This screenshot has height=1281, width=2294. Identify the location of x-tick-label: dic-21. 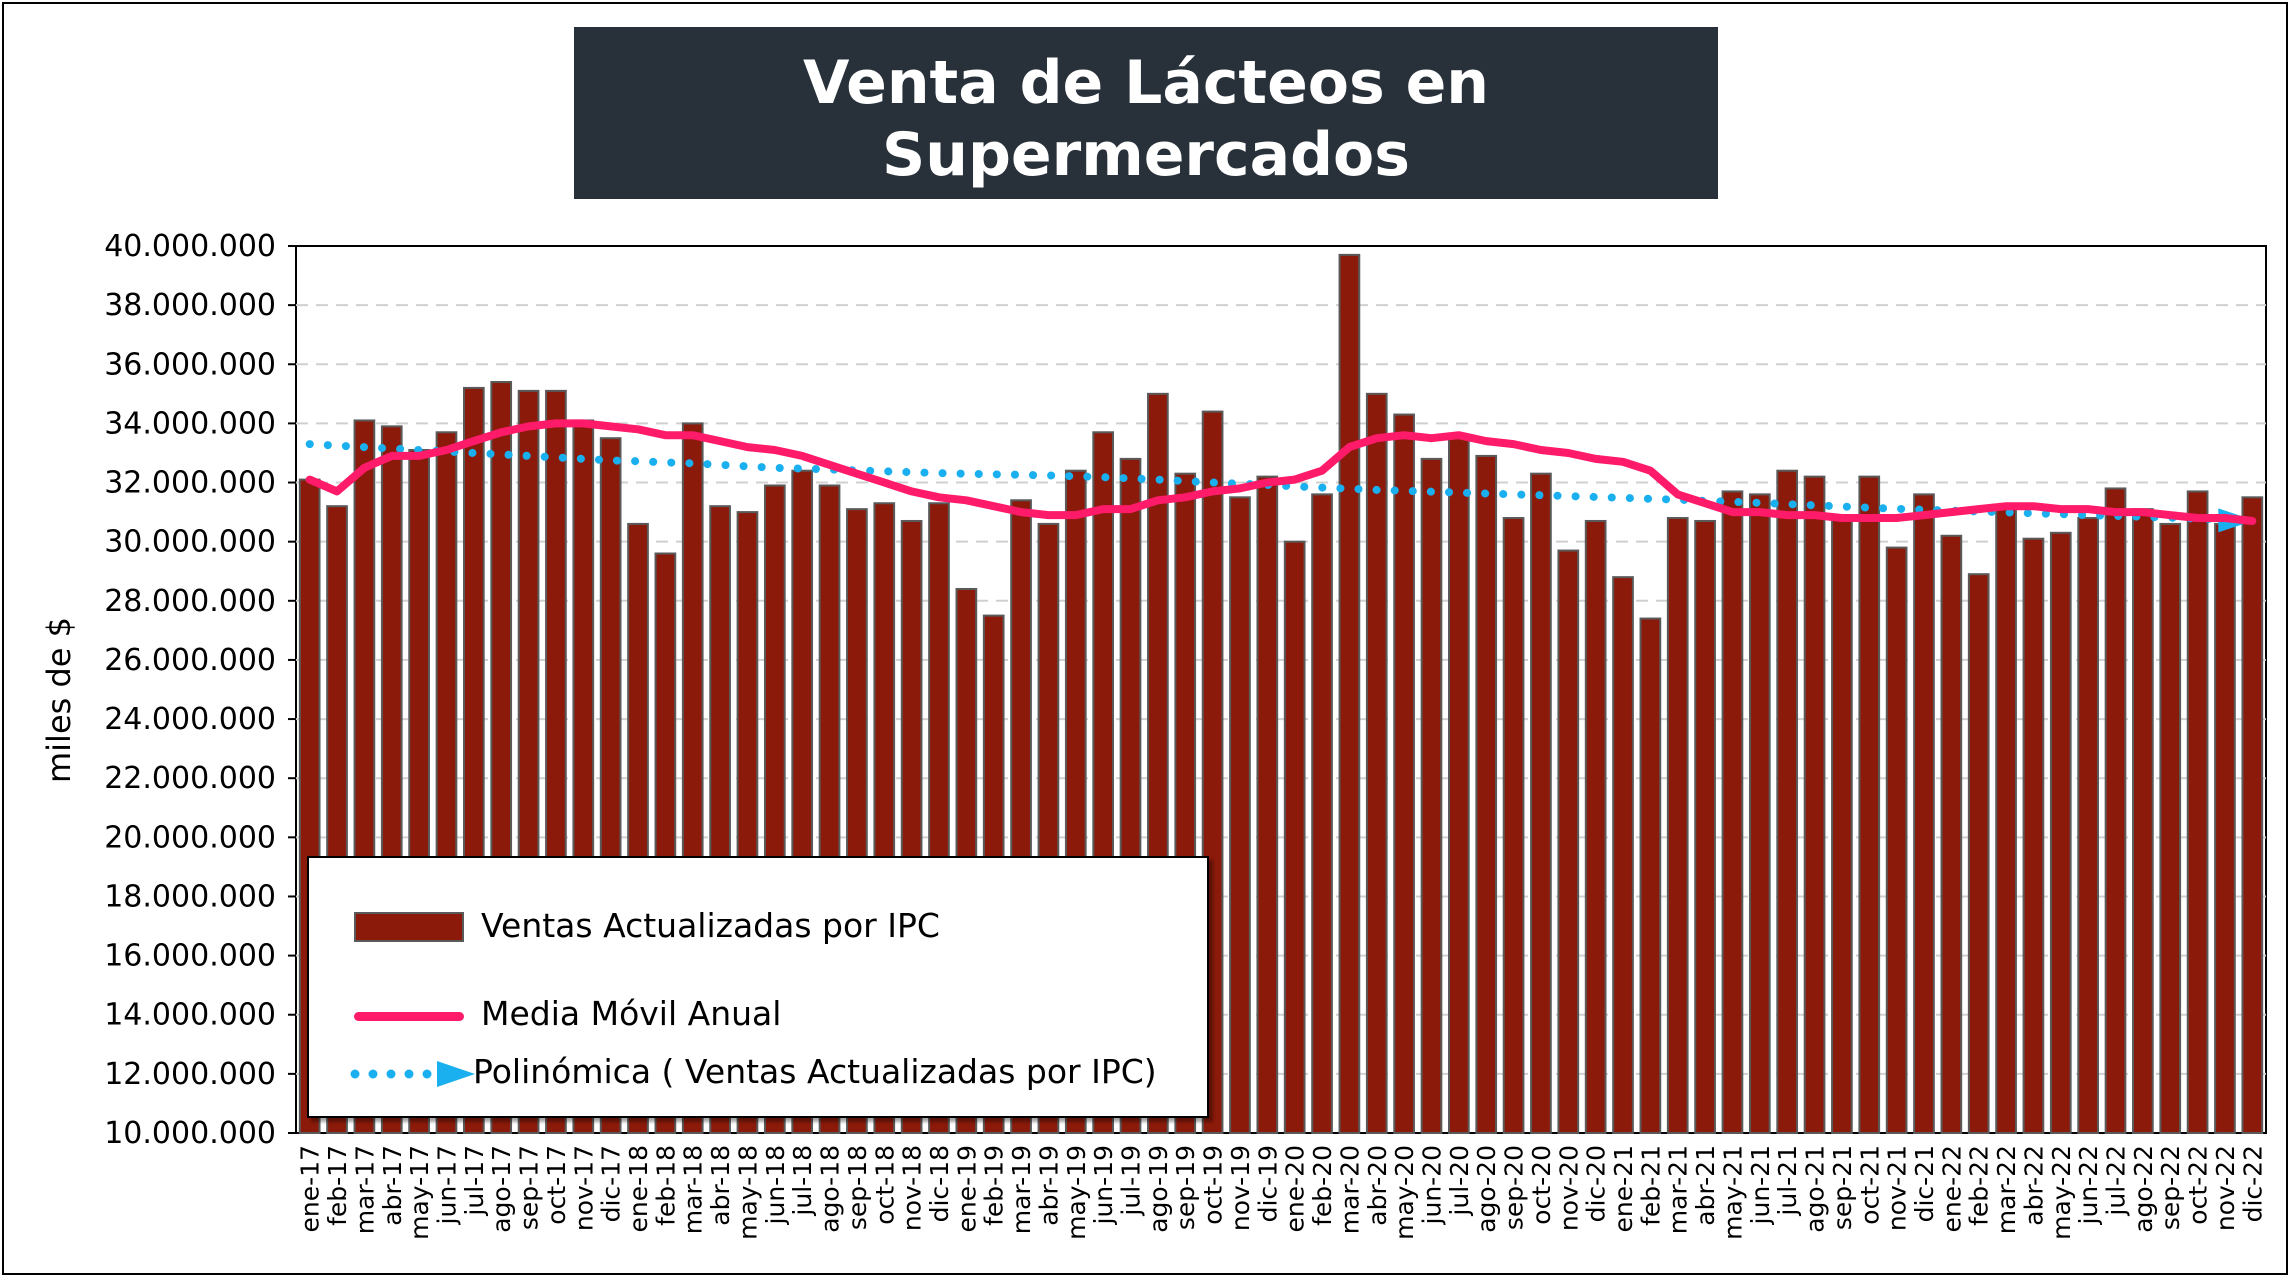
(1924, 1183).